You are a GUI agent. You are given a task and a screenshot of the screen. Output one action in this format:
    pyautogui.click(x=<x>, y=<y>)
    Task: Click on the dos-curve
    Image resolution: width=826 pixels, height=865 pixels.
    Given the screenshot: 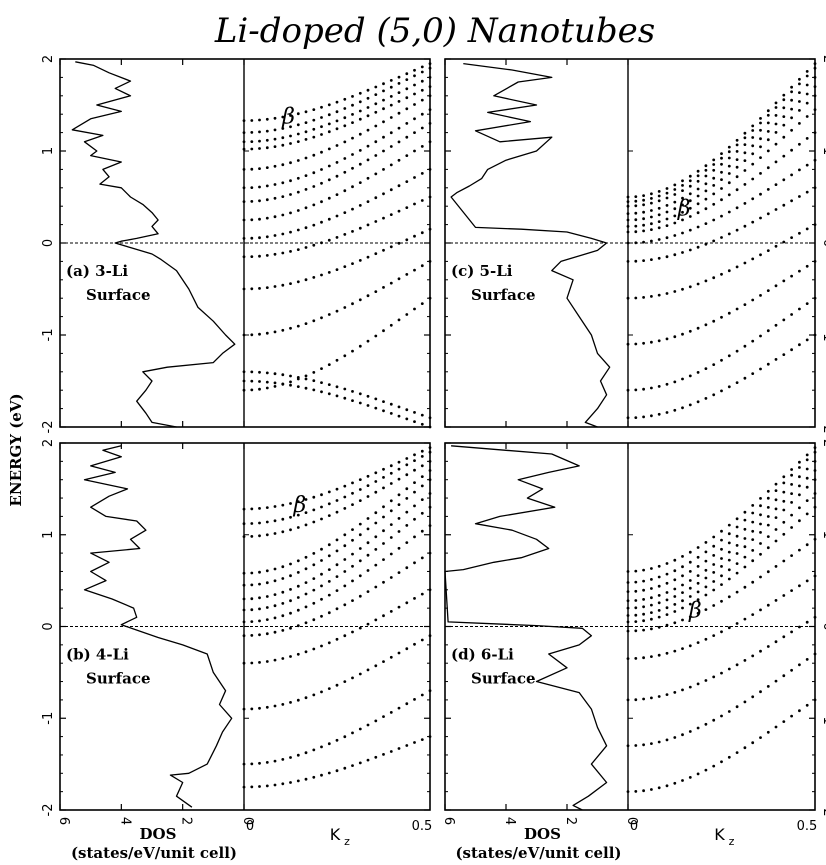 What is the action you would take?
    pyautogui.click(x=153, y=244)
    